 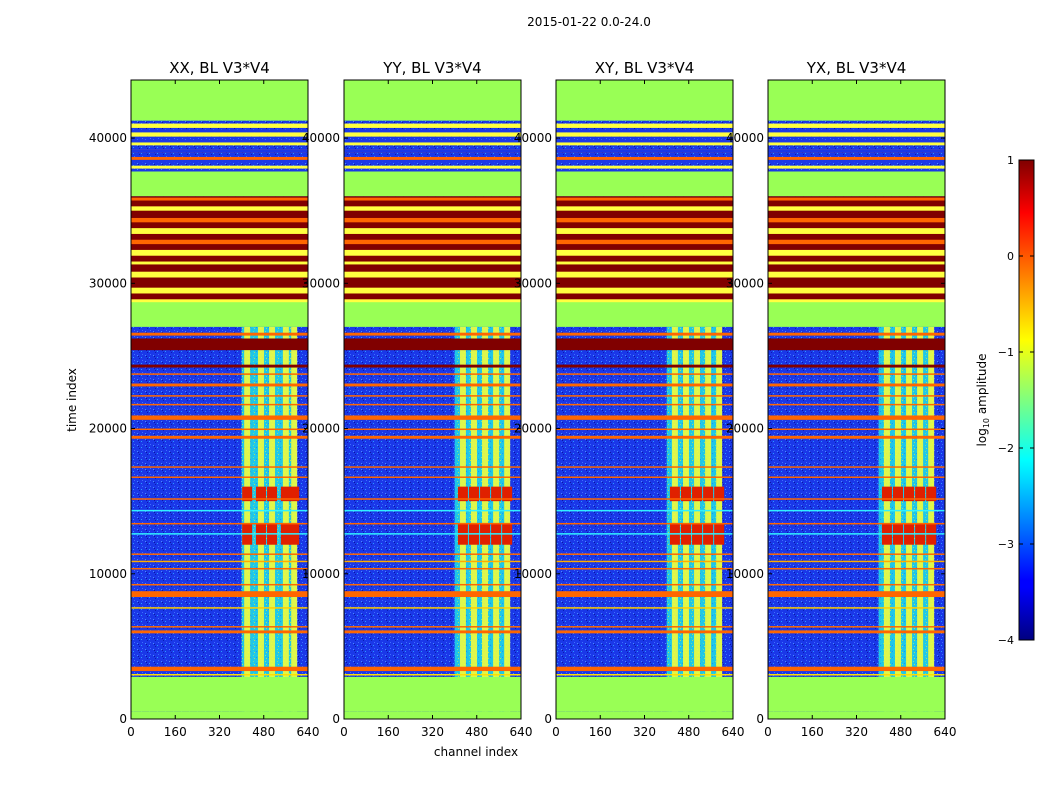 What do you see at coordinates (432, 248) in the screenshot?
I see `high-amplitude-block` at bounding box center [432, 248].